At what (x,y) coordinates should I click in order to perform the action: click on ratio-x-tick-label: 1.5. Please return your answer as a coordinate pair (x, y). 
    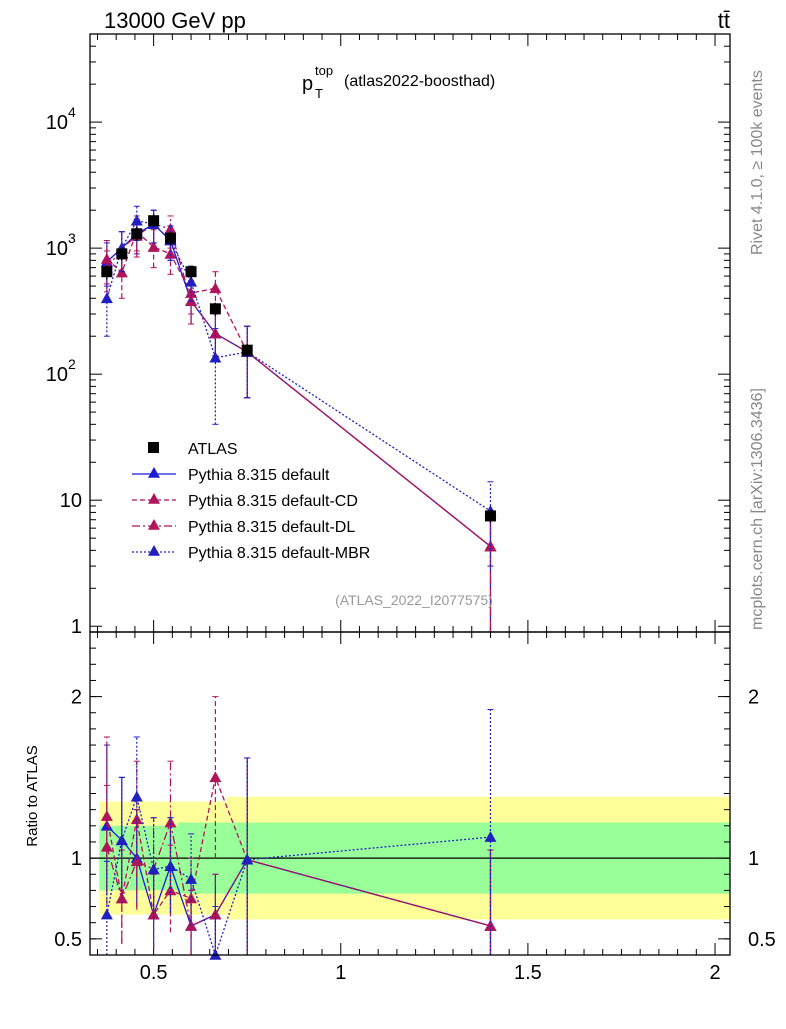
    Looking at the image, I should click on (528, 973).